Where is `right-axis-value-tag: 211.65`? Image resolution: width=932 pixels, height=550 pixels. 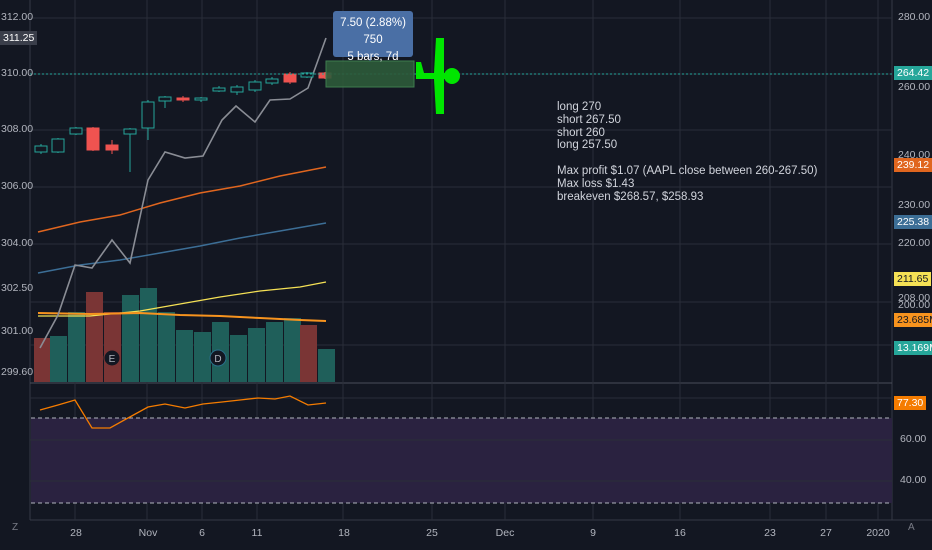 right-axis-value-tag: 211.65 is located at coordinates (913, 279).